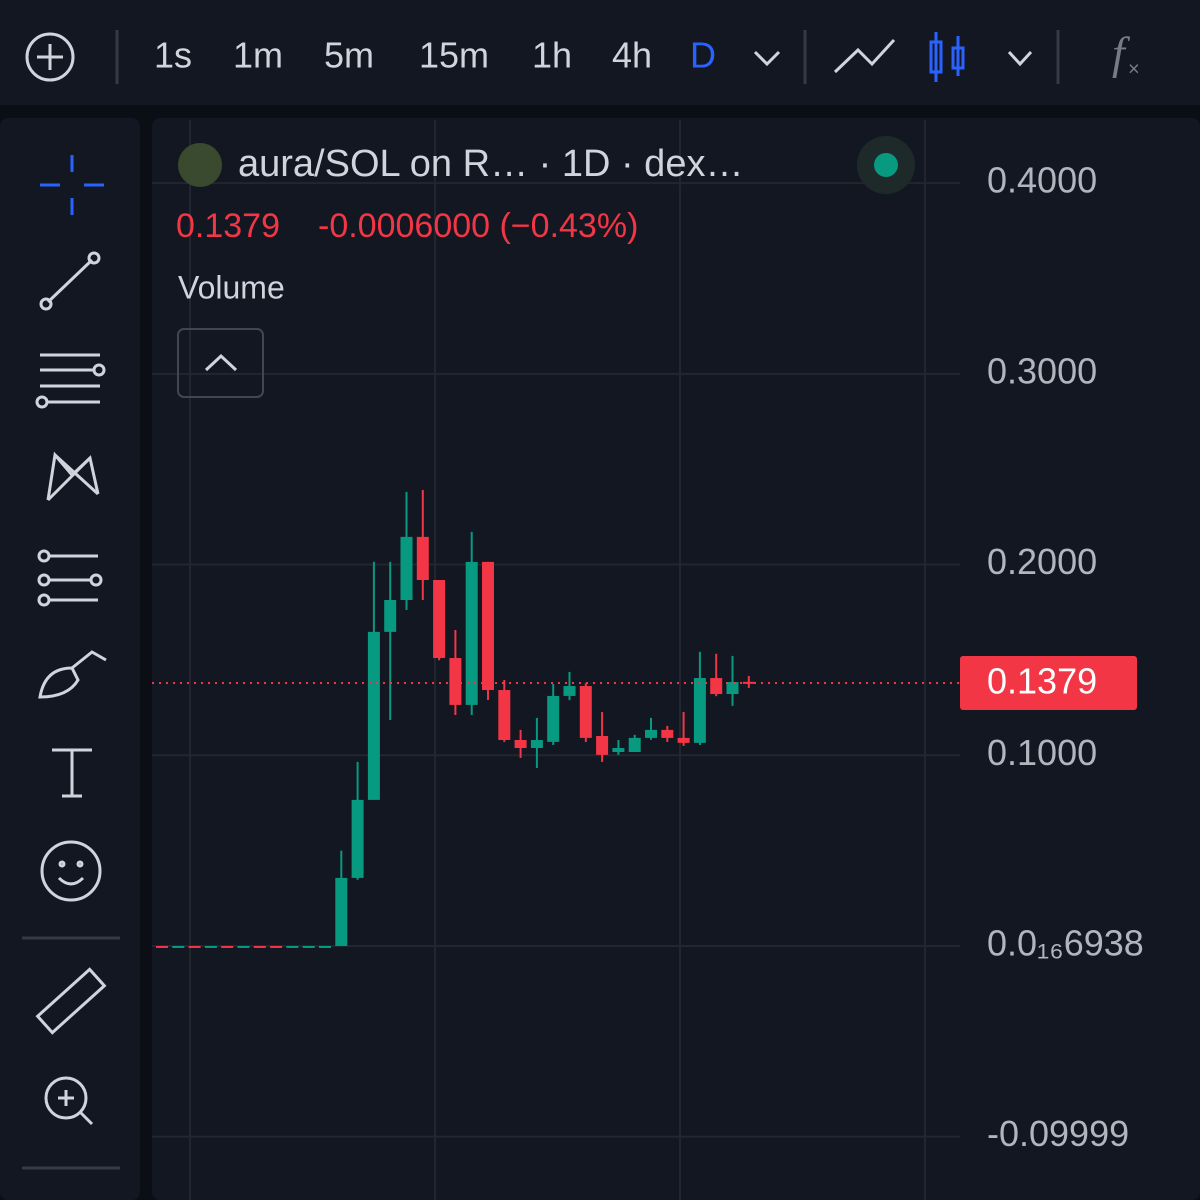  I want to click on interval-button: 4h, so click(632, 55).